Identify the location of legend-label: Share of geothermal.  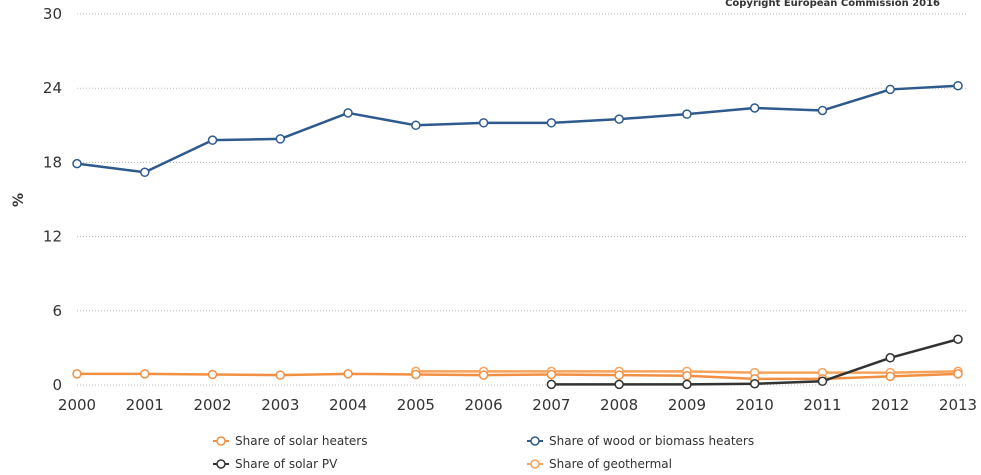
(610, 464).